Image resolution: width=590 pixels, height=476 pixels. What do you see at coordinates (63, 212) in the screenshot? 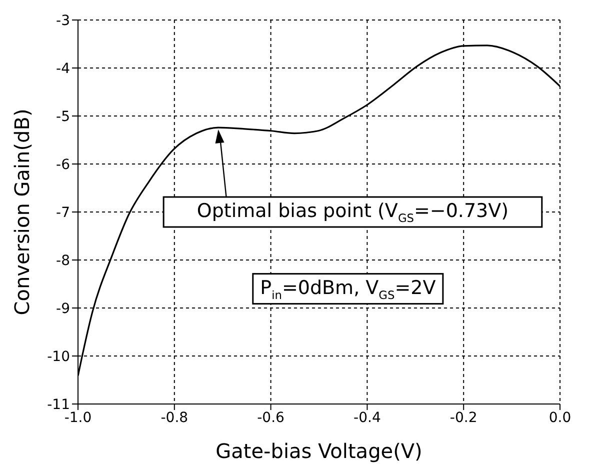
I see `y-tick-label: -7` at bounding box center [63, 212].